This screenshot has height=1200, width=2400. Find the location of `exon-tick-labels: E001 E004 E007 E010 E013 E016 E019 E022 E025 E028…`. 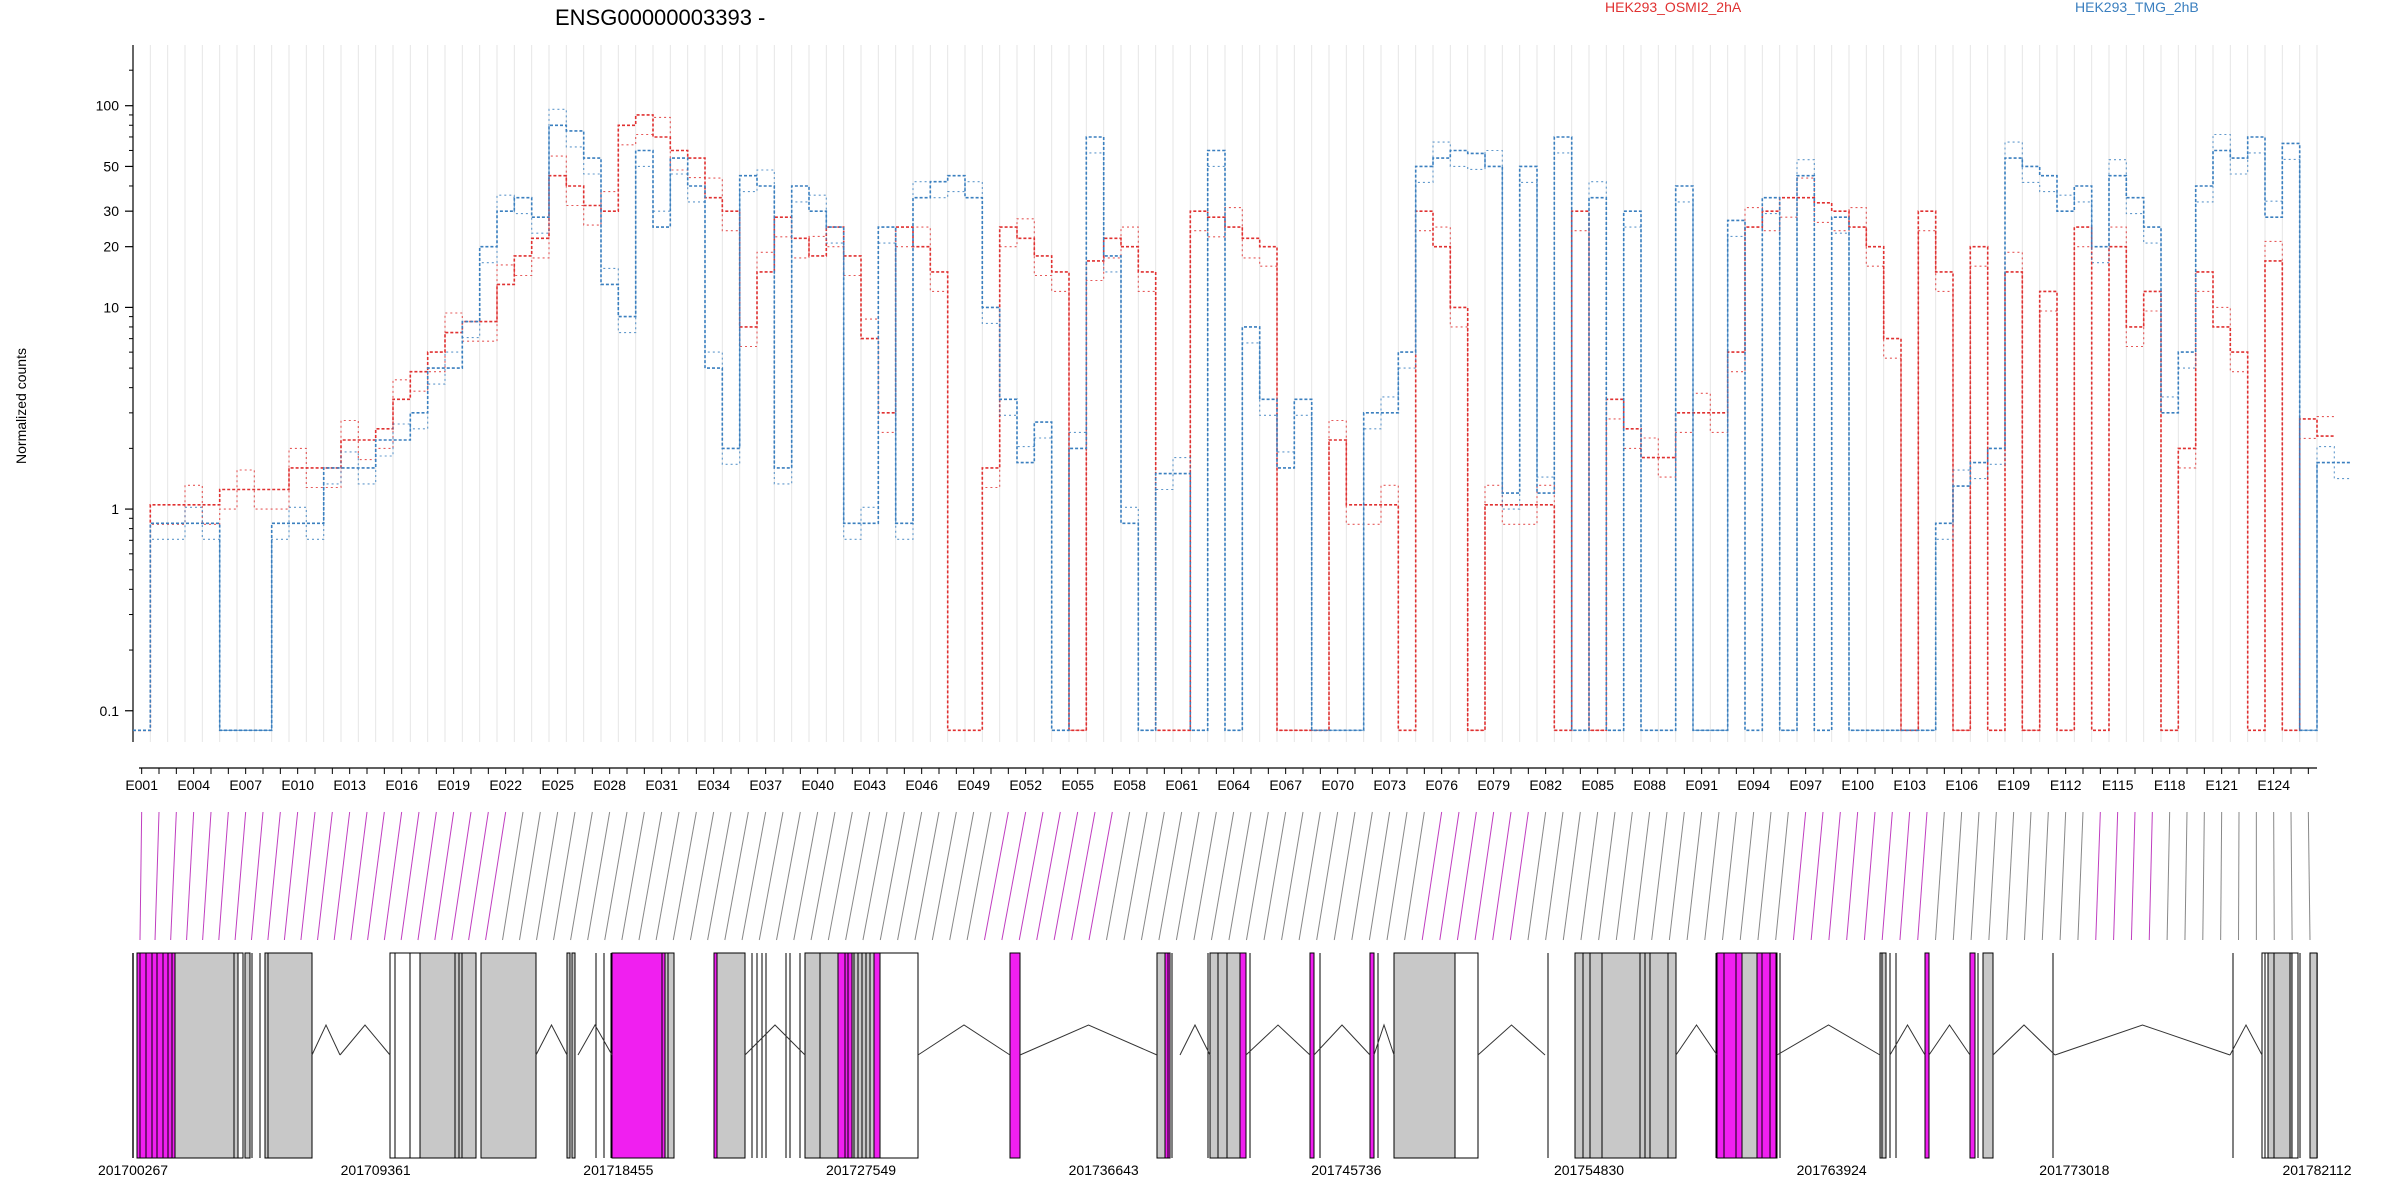

exon-tick-labels: E001 E004 E007 E010 E013 E016 E019 E022 E025 E028… is located at coordinates (1207, 785).